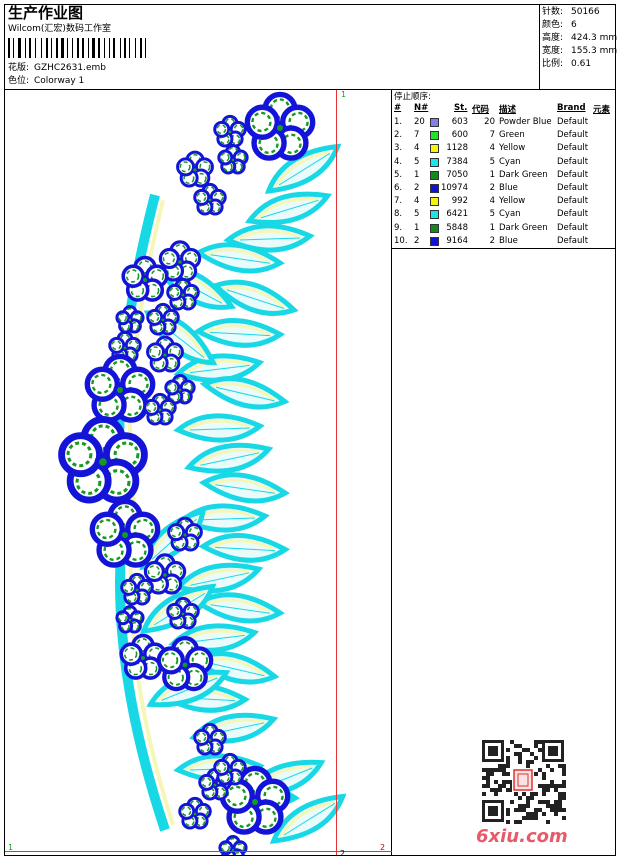 Image resolution: width=620 pixels, height=860 pixels. Describe the element at coordinates (398, 227) in the screenshot. I see `row-index: 9.` at that location.